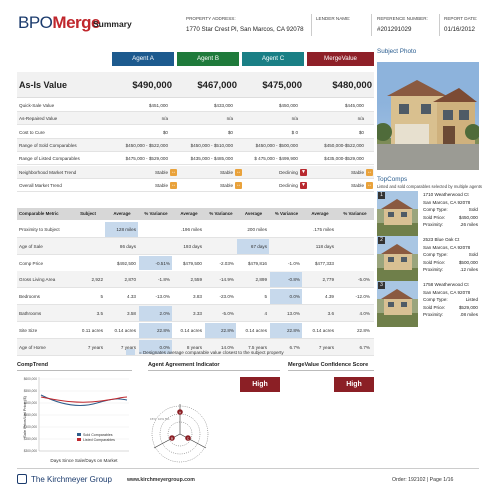 This screenshot has height=495, width=495. I want to click on topcomp-address: 1710 Weatherwood Ct, so click(446, 194).